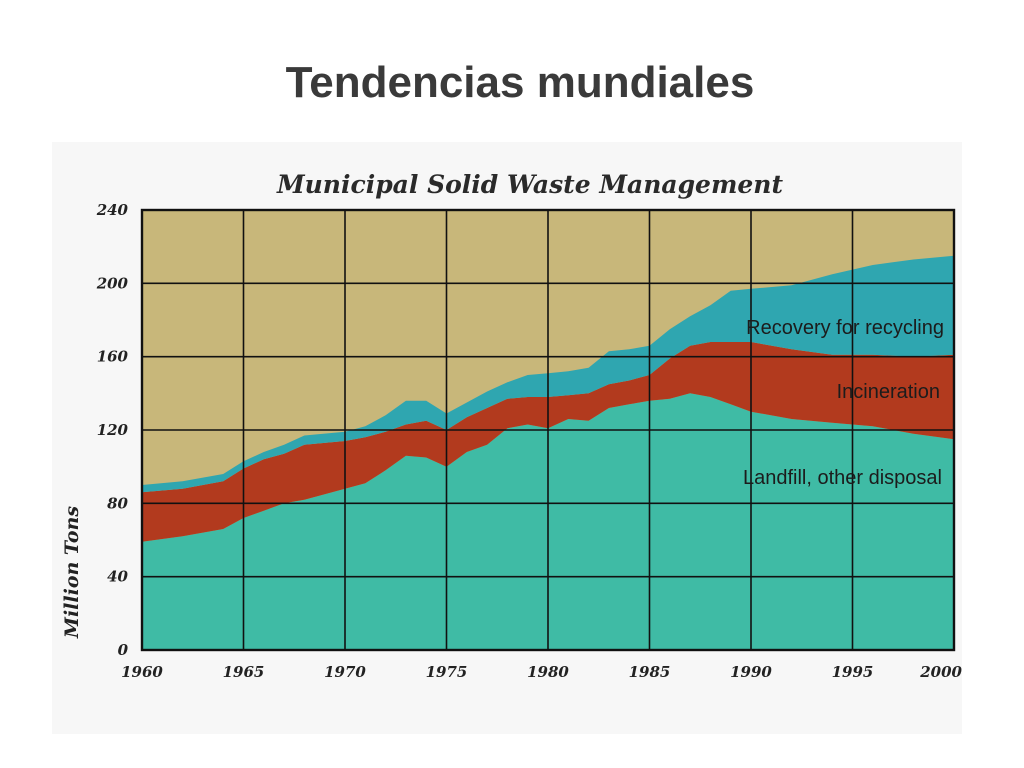  What do you see at coordinates (650, 672) in the screenshot?
I see `x-tick-label: 1985` at bounding box center [650, 672].